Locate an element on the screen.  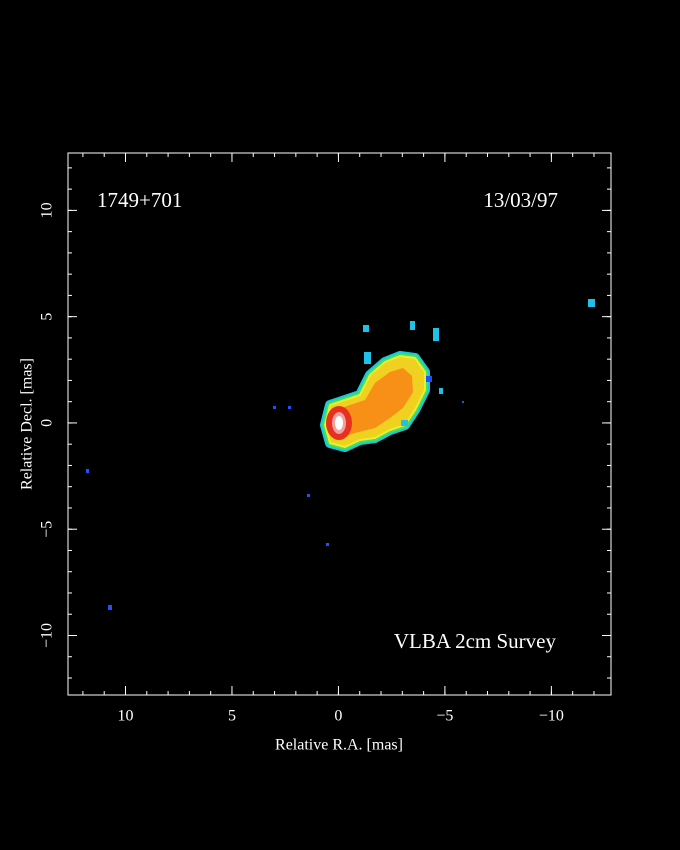
y-tick-label: 0 is located at coordinates (47, 423).